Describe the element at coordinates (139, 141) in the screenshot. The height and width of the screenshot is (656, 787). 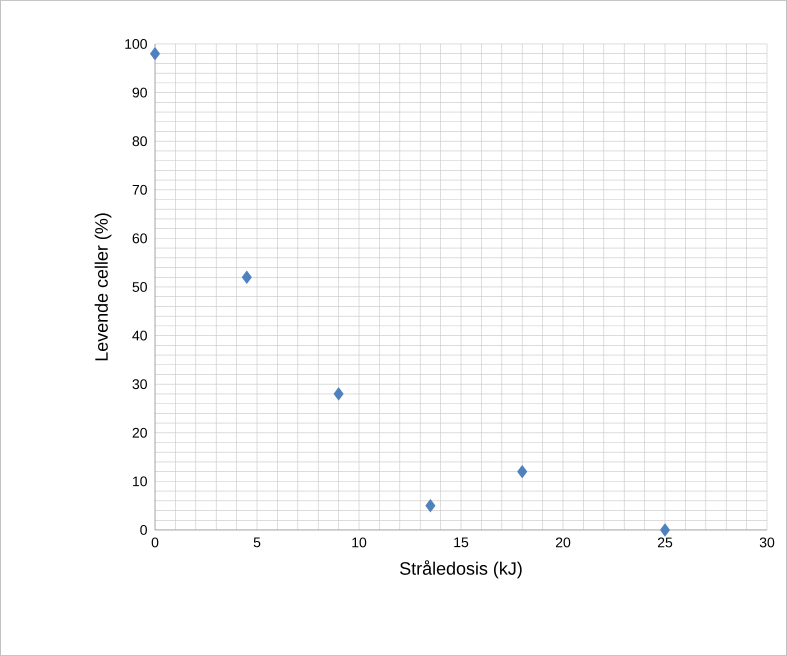
I see `y-tick-label: 80` at that location.